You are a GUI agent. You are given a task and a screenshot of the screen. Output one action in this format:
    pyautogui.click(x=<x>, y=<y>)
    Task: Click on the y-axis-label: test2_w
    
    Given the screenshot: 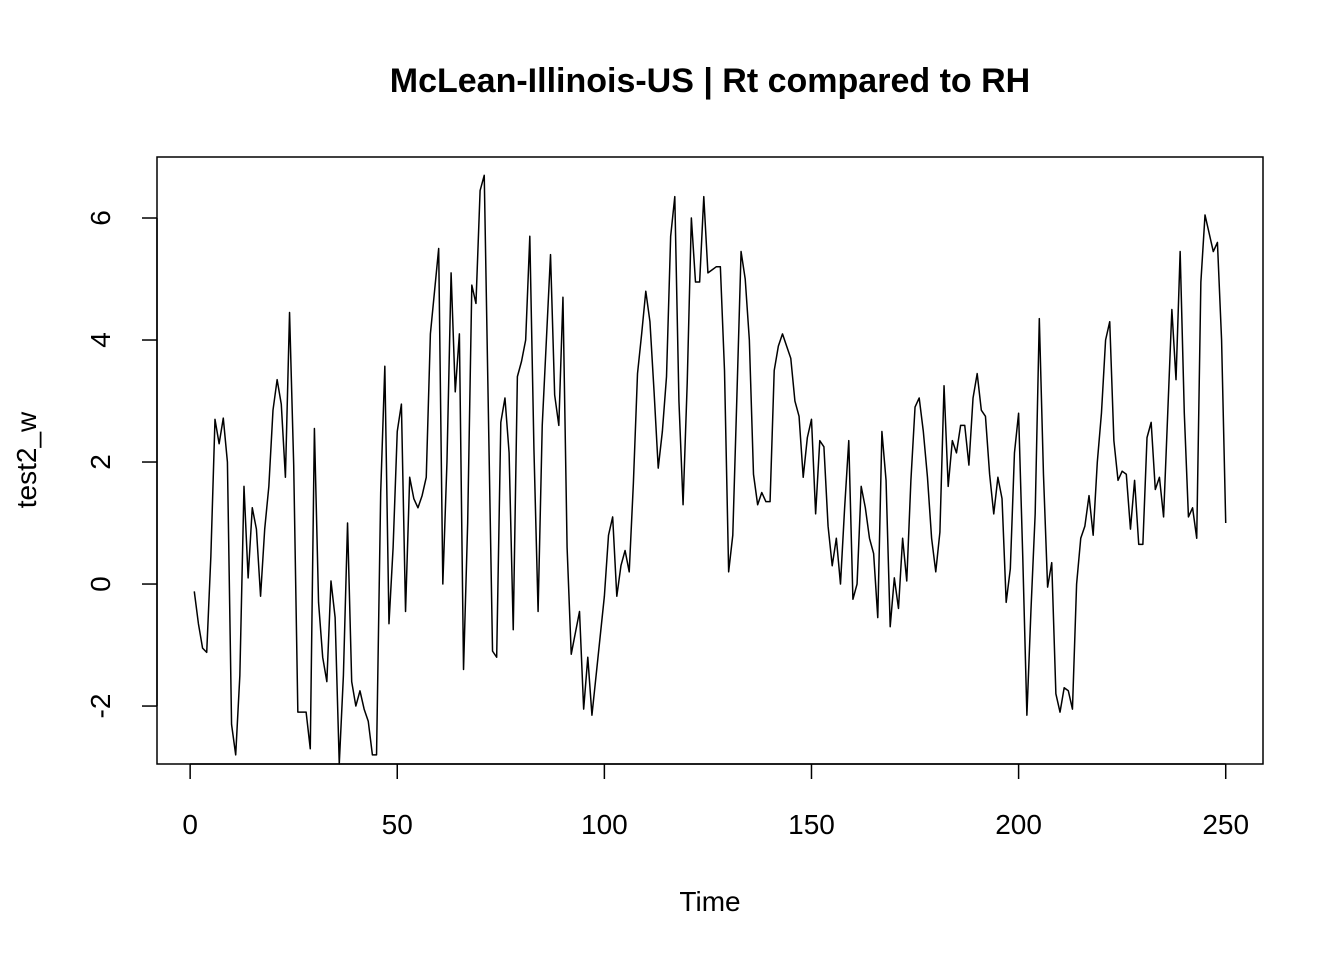 What is the action you would take?
    pyautogui.click(x=26, y=459)
    